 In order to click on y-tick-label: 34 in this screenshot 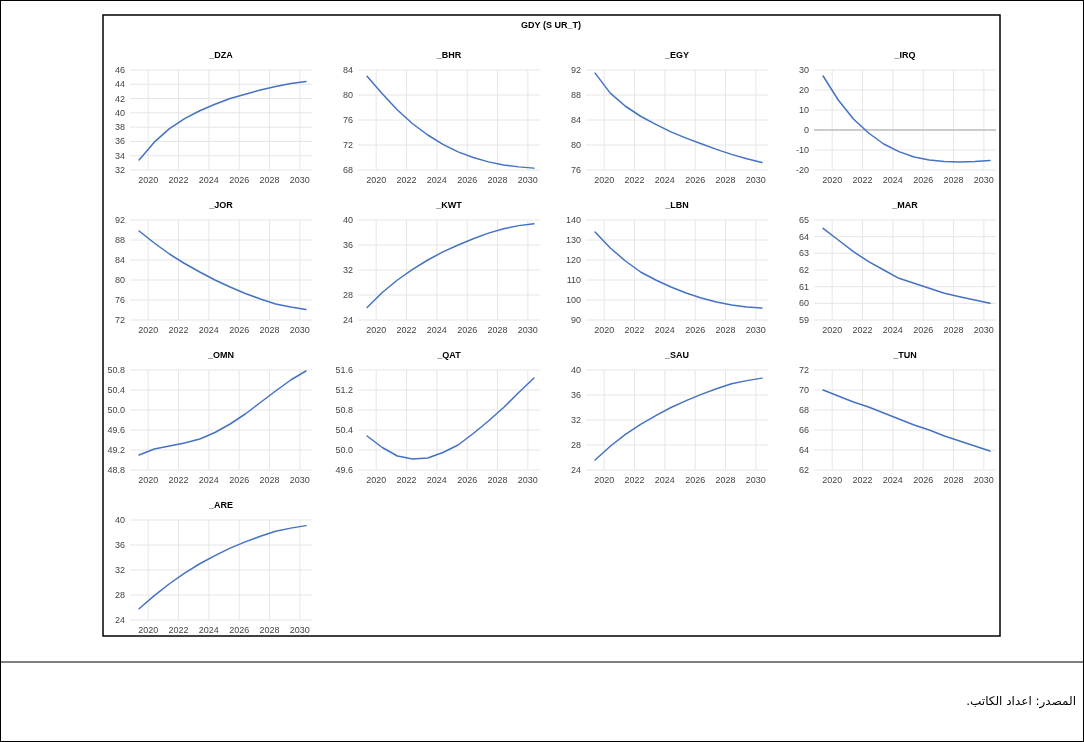, I will do `click(119, 155)`.